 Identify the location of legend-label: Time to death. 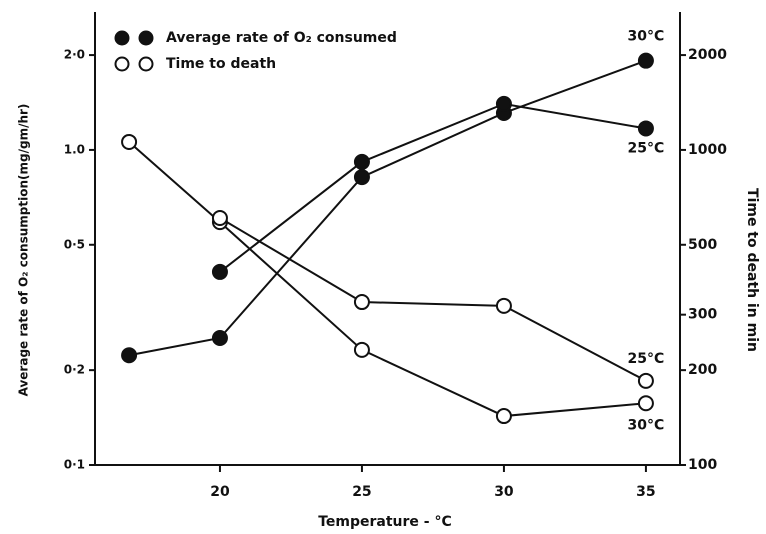
(221, 64).